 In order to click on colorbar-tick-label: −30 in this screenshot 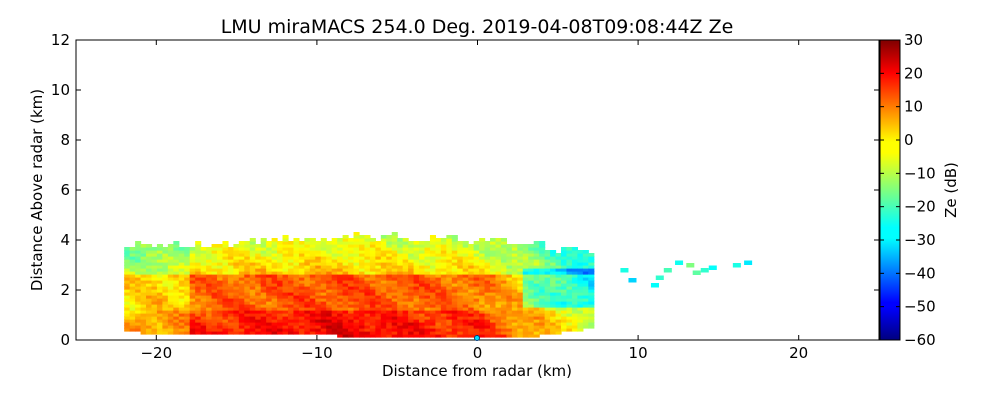, I will do `click(920, 240)`.